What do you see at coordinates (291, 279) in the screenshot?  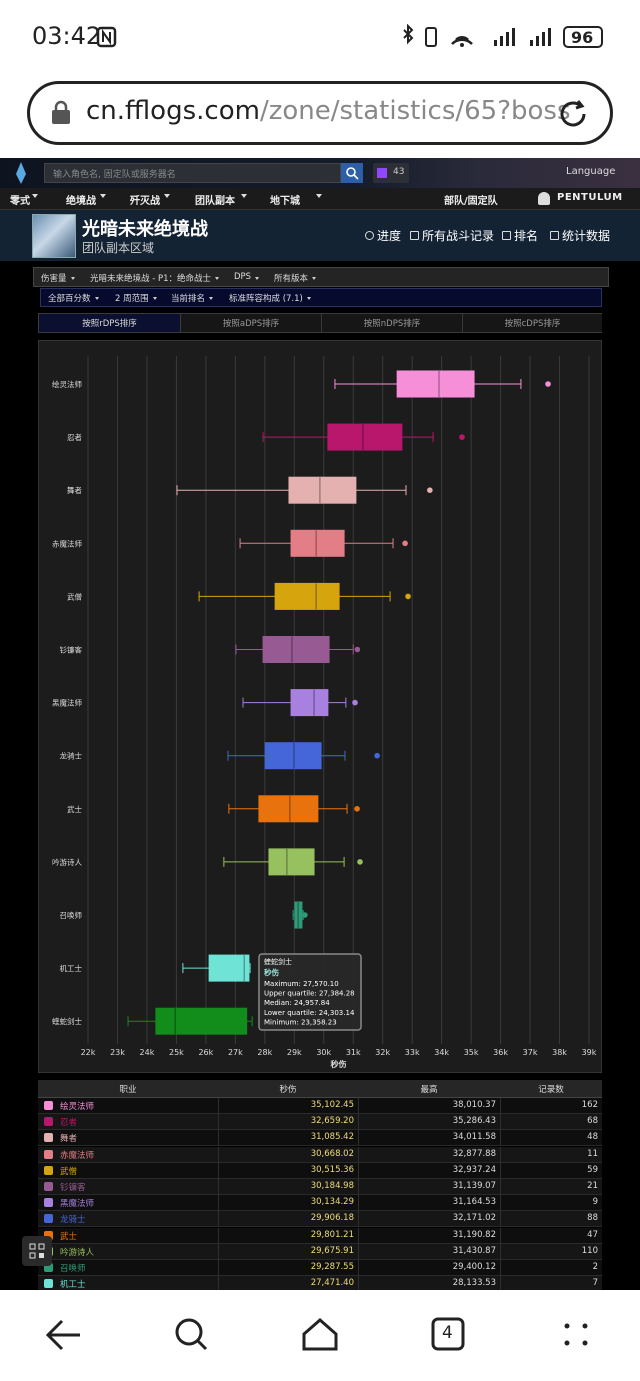 I see `filter-dropdown: 所有版本` at bounding box center [291, 279].